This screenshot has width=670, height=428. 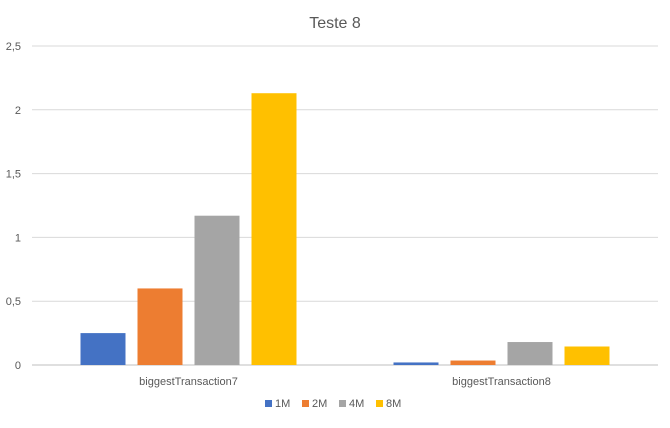 I want to click on y-tick-label: 1, so click(x=18, y=238).